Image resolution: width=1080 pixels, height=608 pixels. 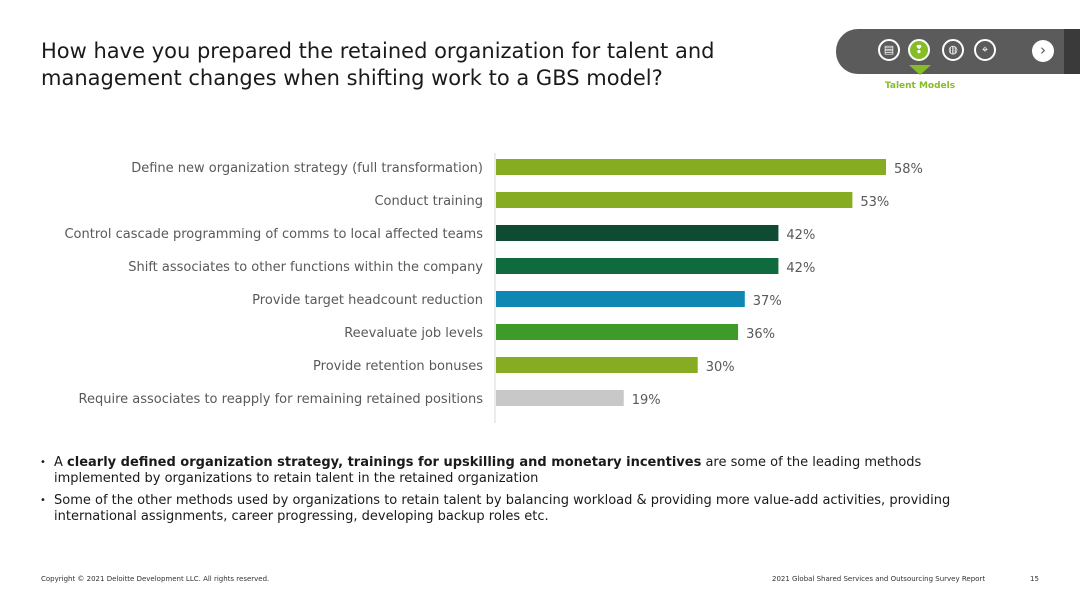 What do you see at coordinates (760, 334) in the screenshot?
I see `data-label: 36%` at bounding box center [760, 334].